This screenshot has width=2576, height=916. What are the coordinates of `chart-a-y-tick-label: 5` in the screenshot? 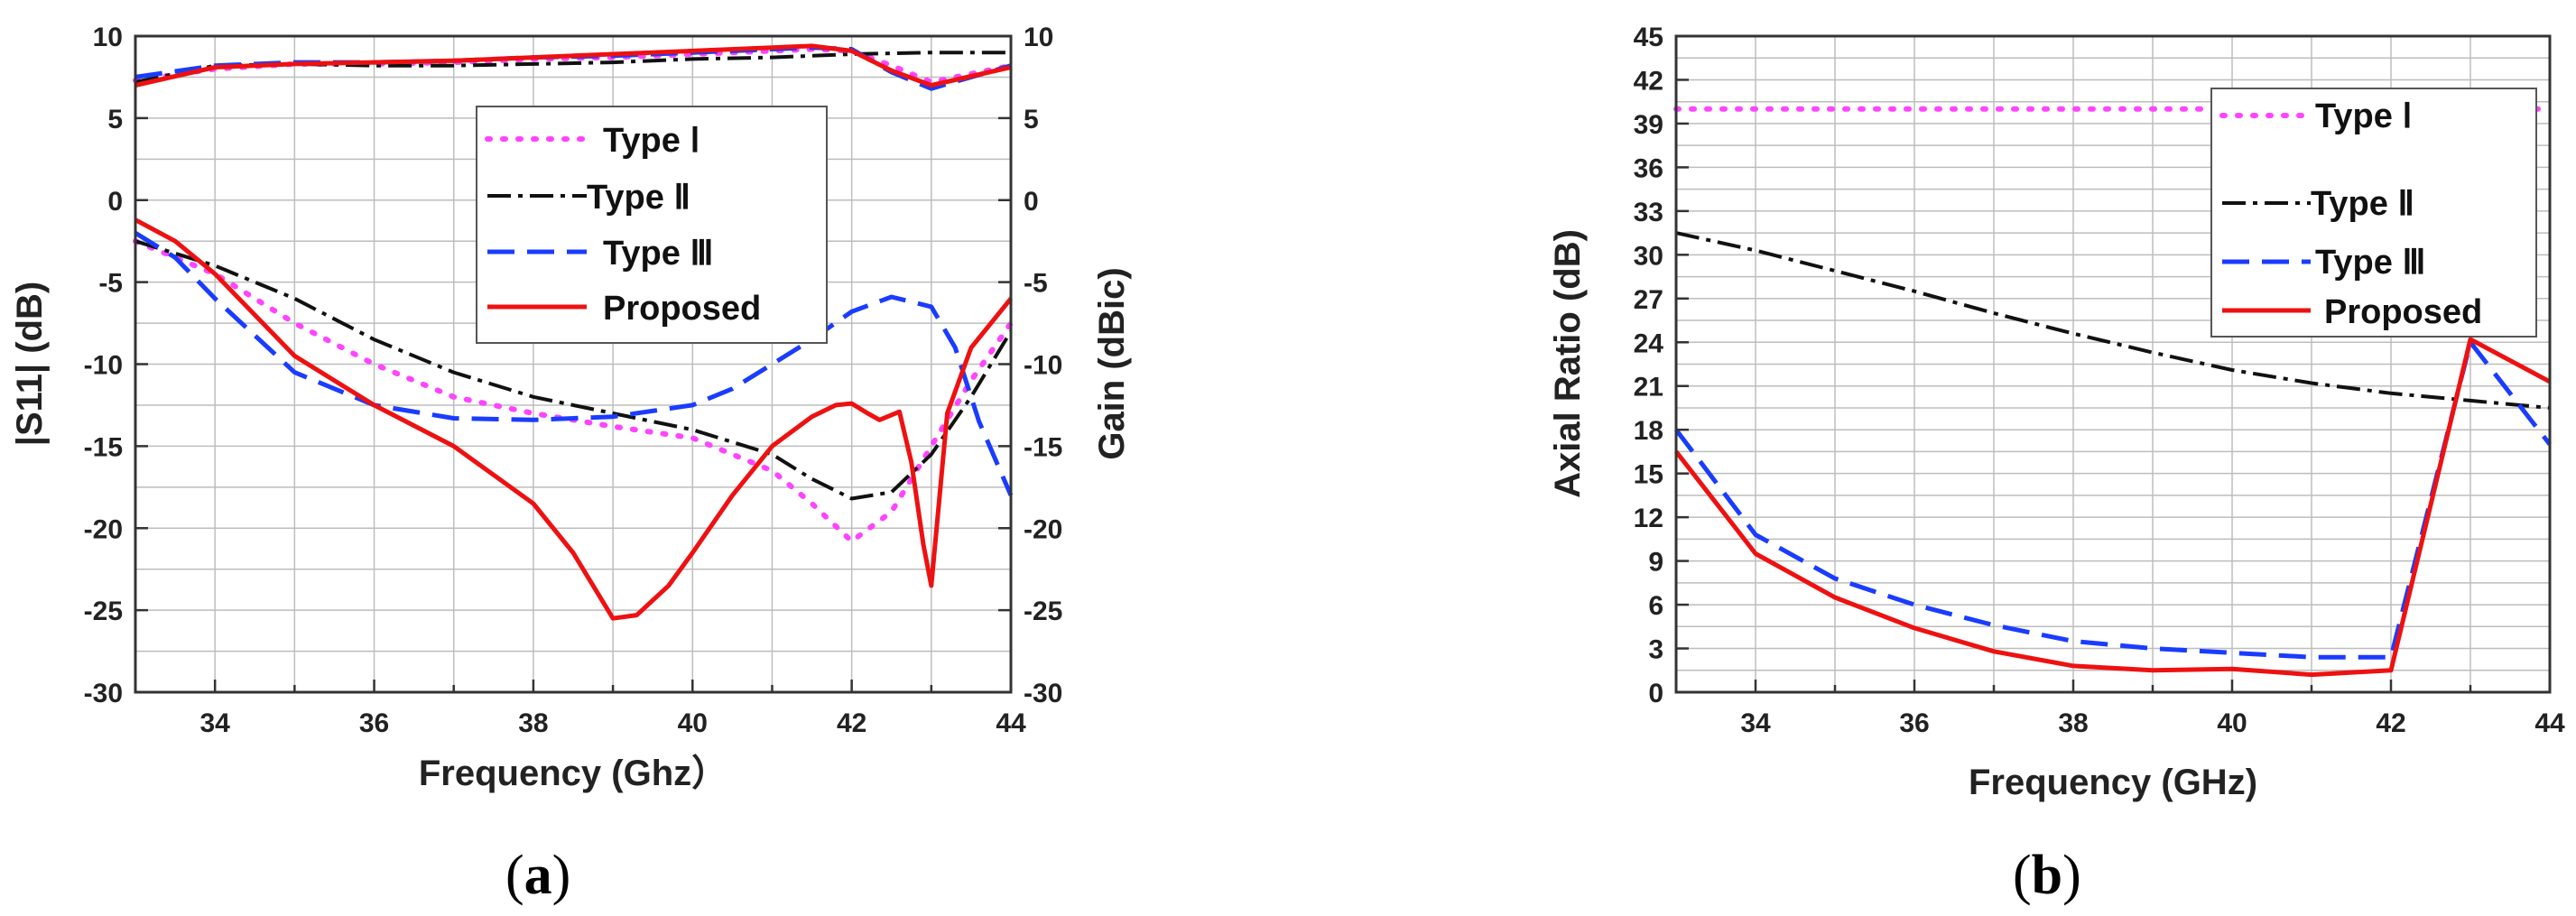 It's located at (115, 119).